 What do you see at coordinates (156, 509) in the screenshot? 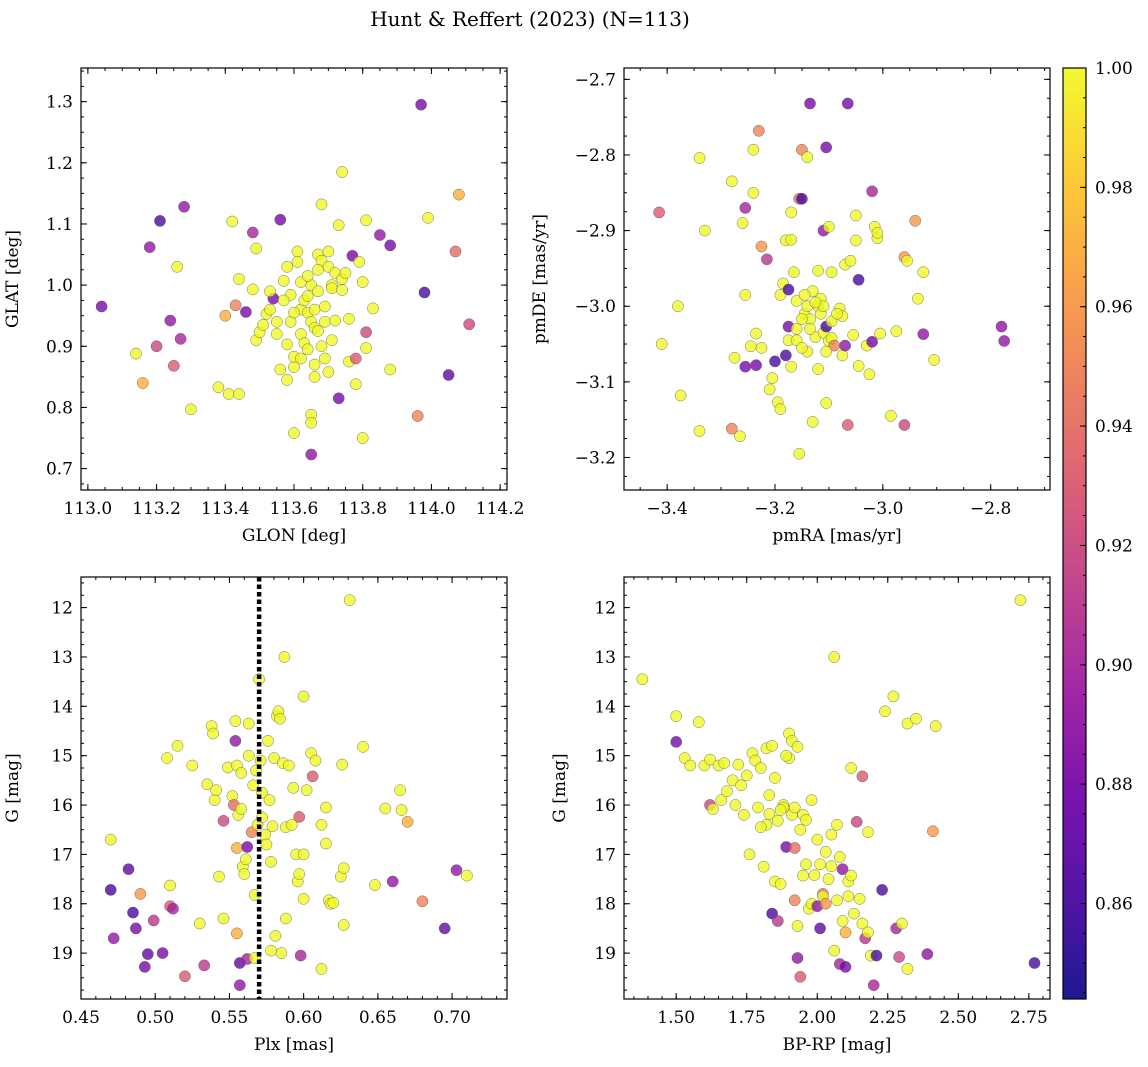
I see `x-tick-label: 113.2` at bounding box center [156, 509].